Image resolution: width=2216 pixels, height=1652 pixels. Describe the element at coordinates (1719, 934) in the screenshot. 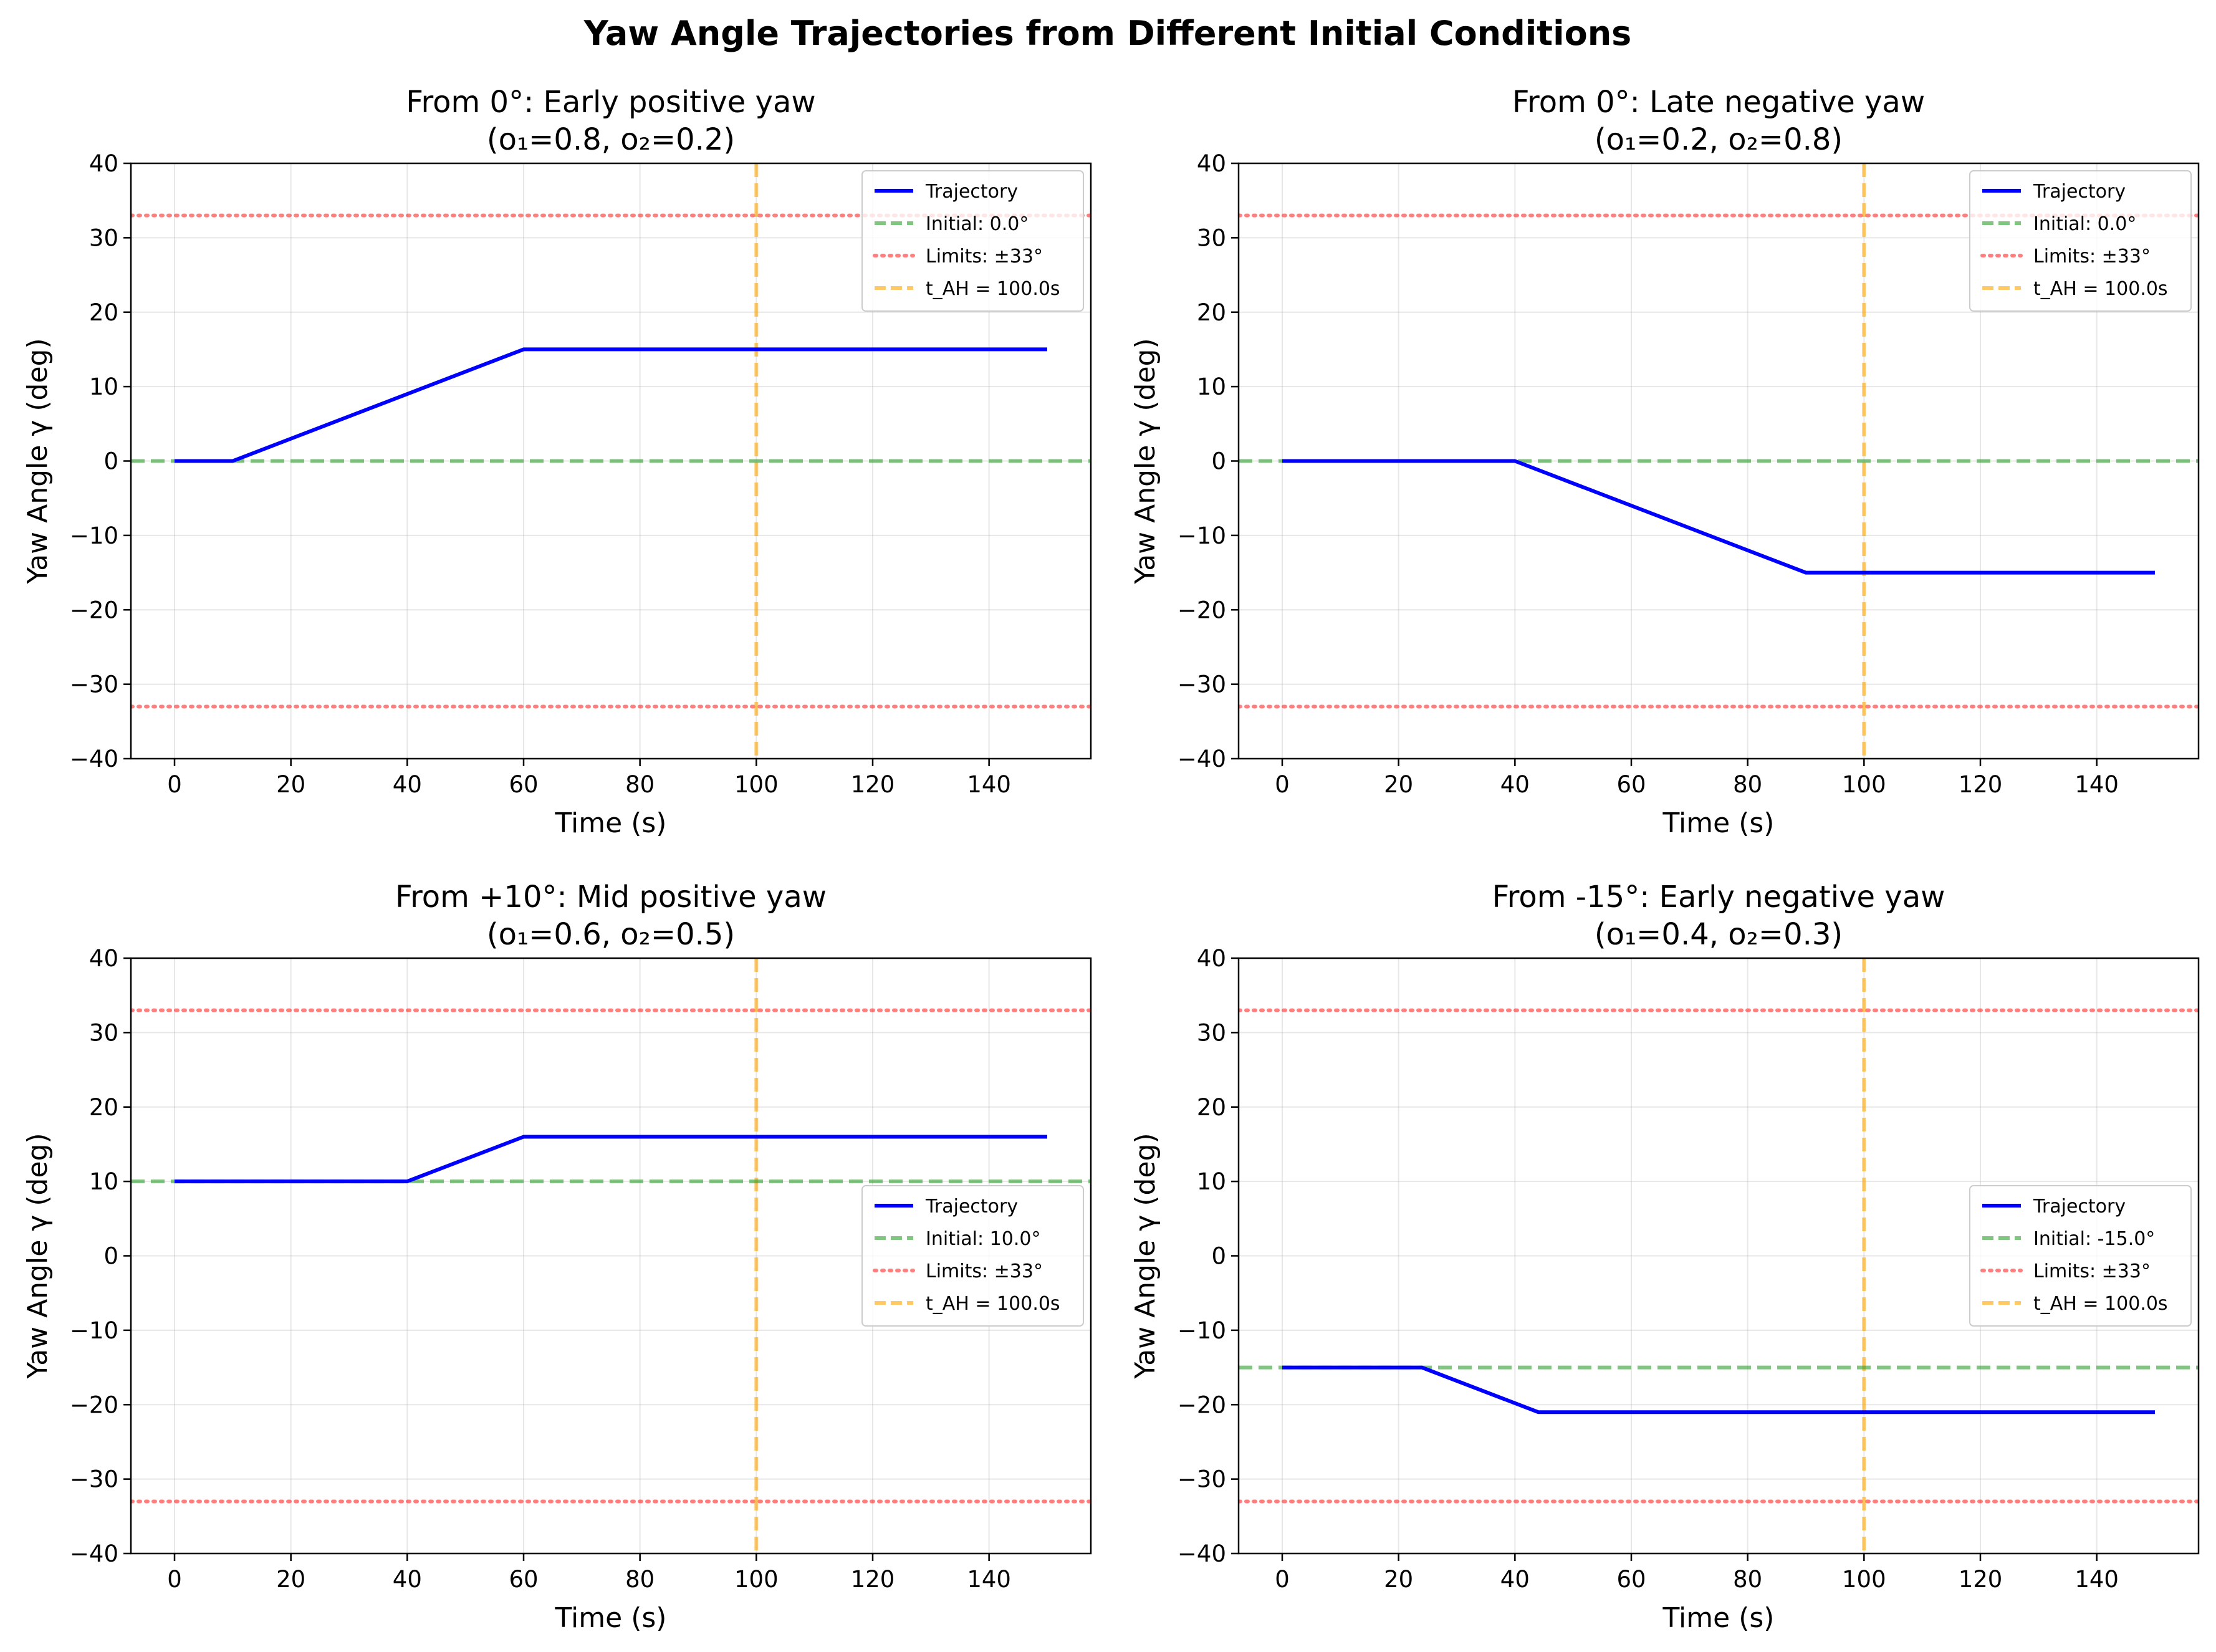

I see `subplot-subtitle: (o₁=0.4, o₂=0.3)` at that location.